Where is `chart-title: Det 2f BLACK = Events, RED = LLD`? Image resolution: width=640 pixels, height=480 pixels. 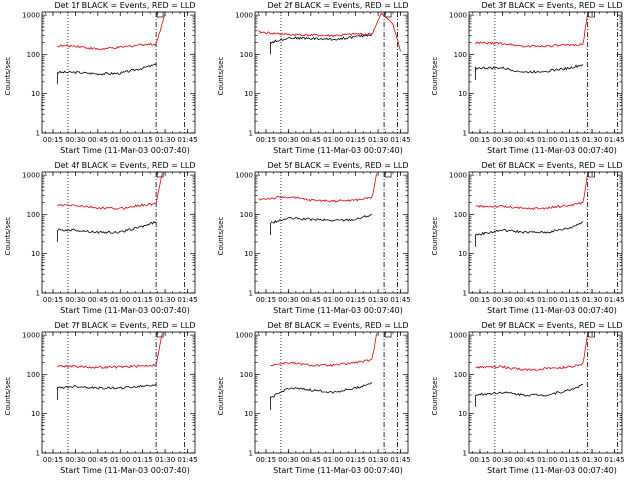
chart-title: Det 2f BLACK = Events, RED = LLD is located at coordinates (338, 5).